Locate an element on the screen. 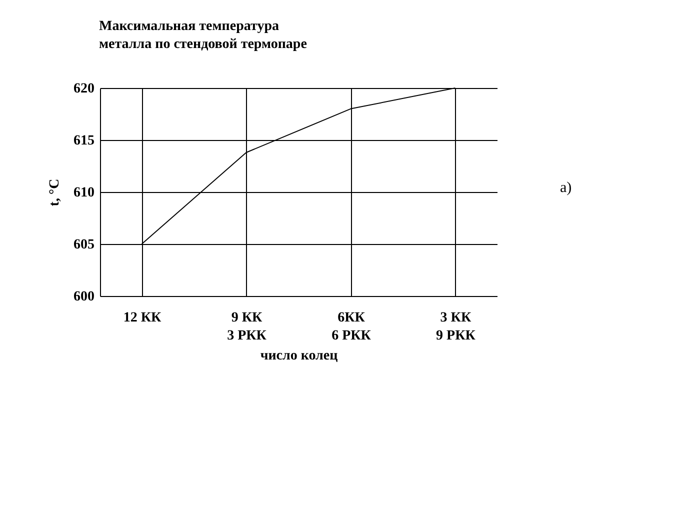 Image resolution: width=683 pixels, height=517 pixels. text: а) is located at coordinates (566, 188).